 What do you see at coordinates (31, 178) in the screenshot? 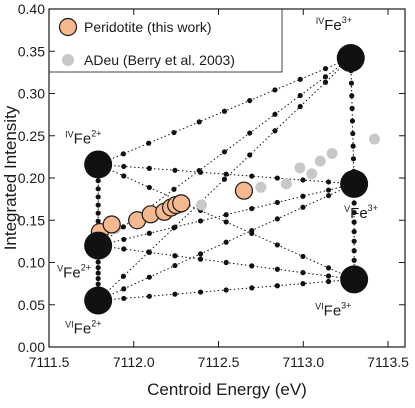
I see `y-tick-label: 0.20` at bounding box center [31, 178].